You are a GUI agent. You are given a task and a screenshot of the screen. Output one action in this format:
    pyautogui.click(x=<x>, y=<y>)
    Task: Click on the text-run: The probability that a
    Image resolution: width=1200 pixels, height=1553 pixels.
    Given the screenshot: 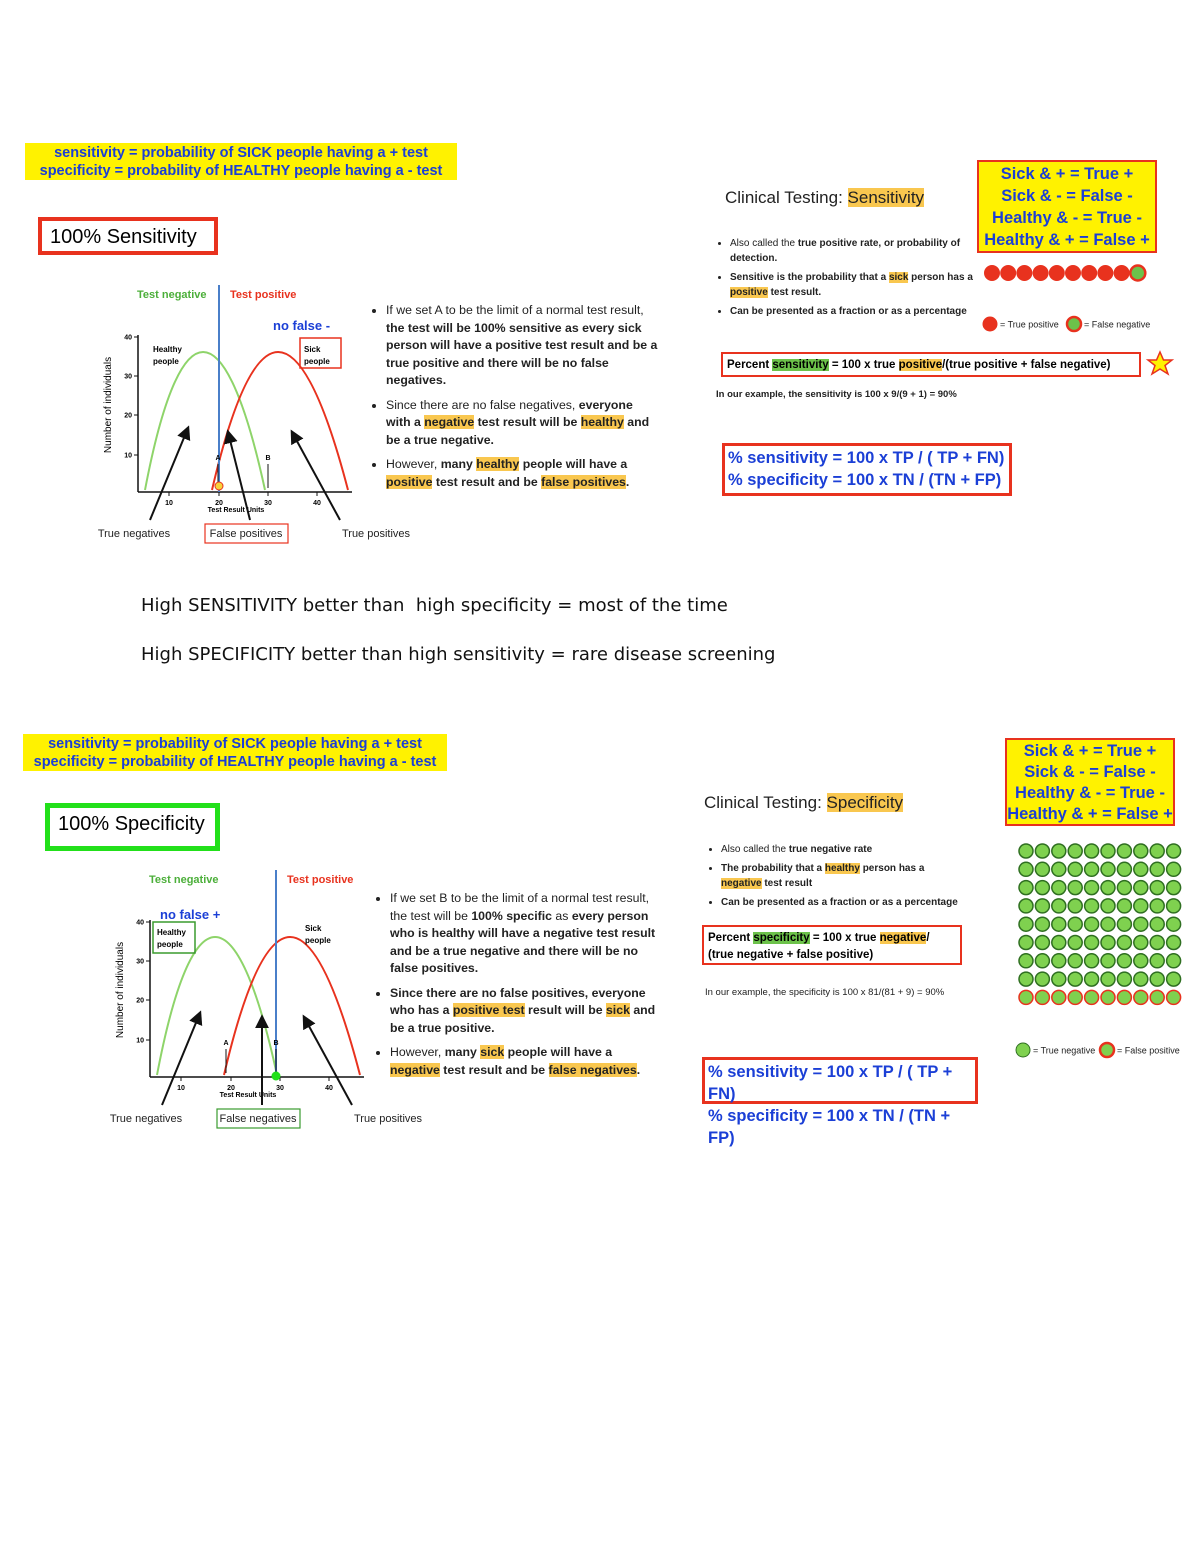 What is the action you would take?
    pyautogui.click(x=773, y=868)
    